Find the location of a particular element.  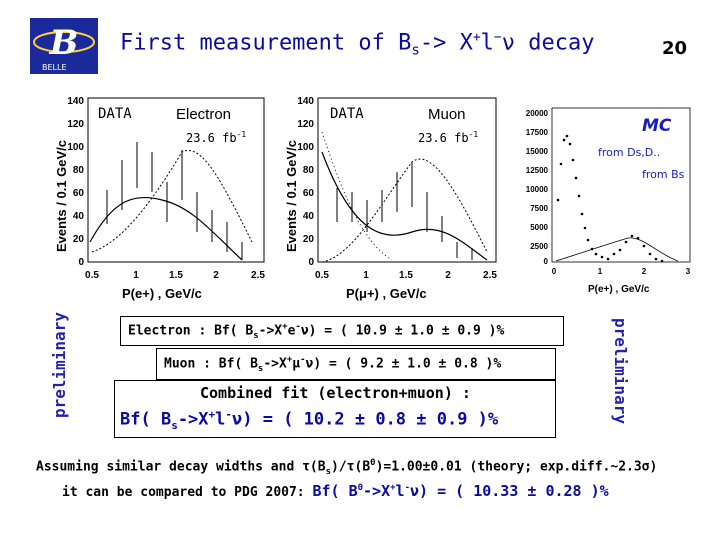

logo-text: BELLE is located at coordinates (54, 67).